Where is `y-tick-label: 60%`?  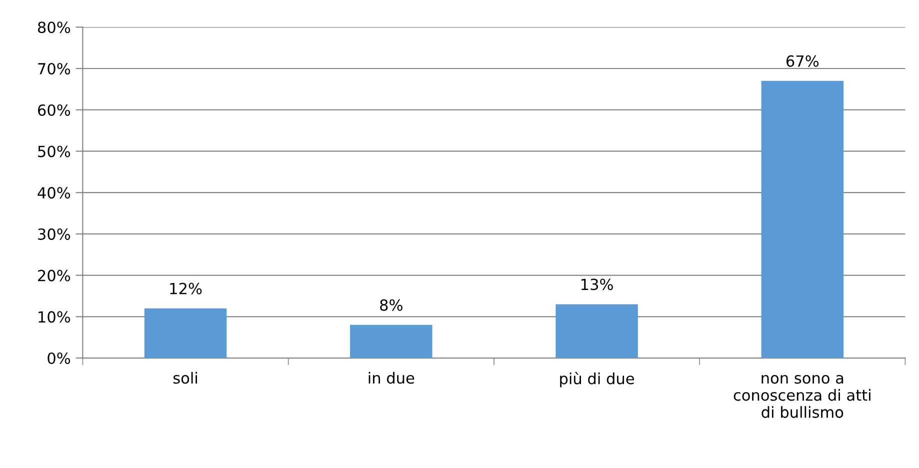 y-tick-label: 60% is located at coordinates (54, 110).